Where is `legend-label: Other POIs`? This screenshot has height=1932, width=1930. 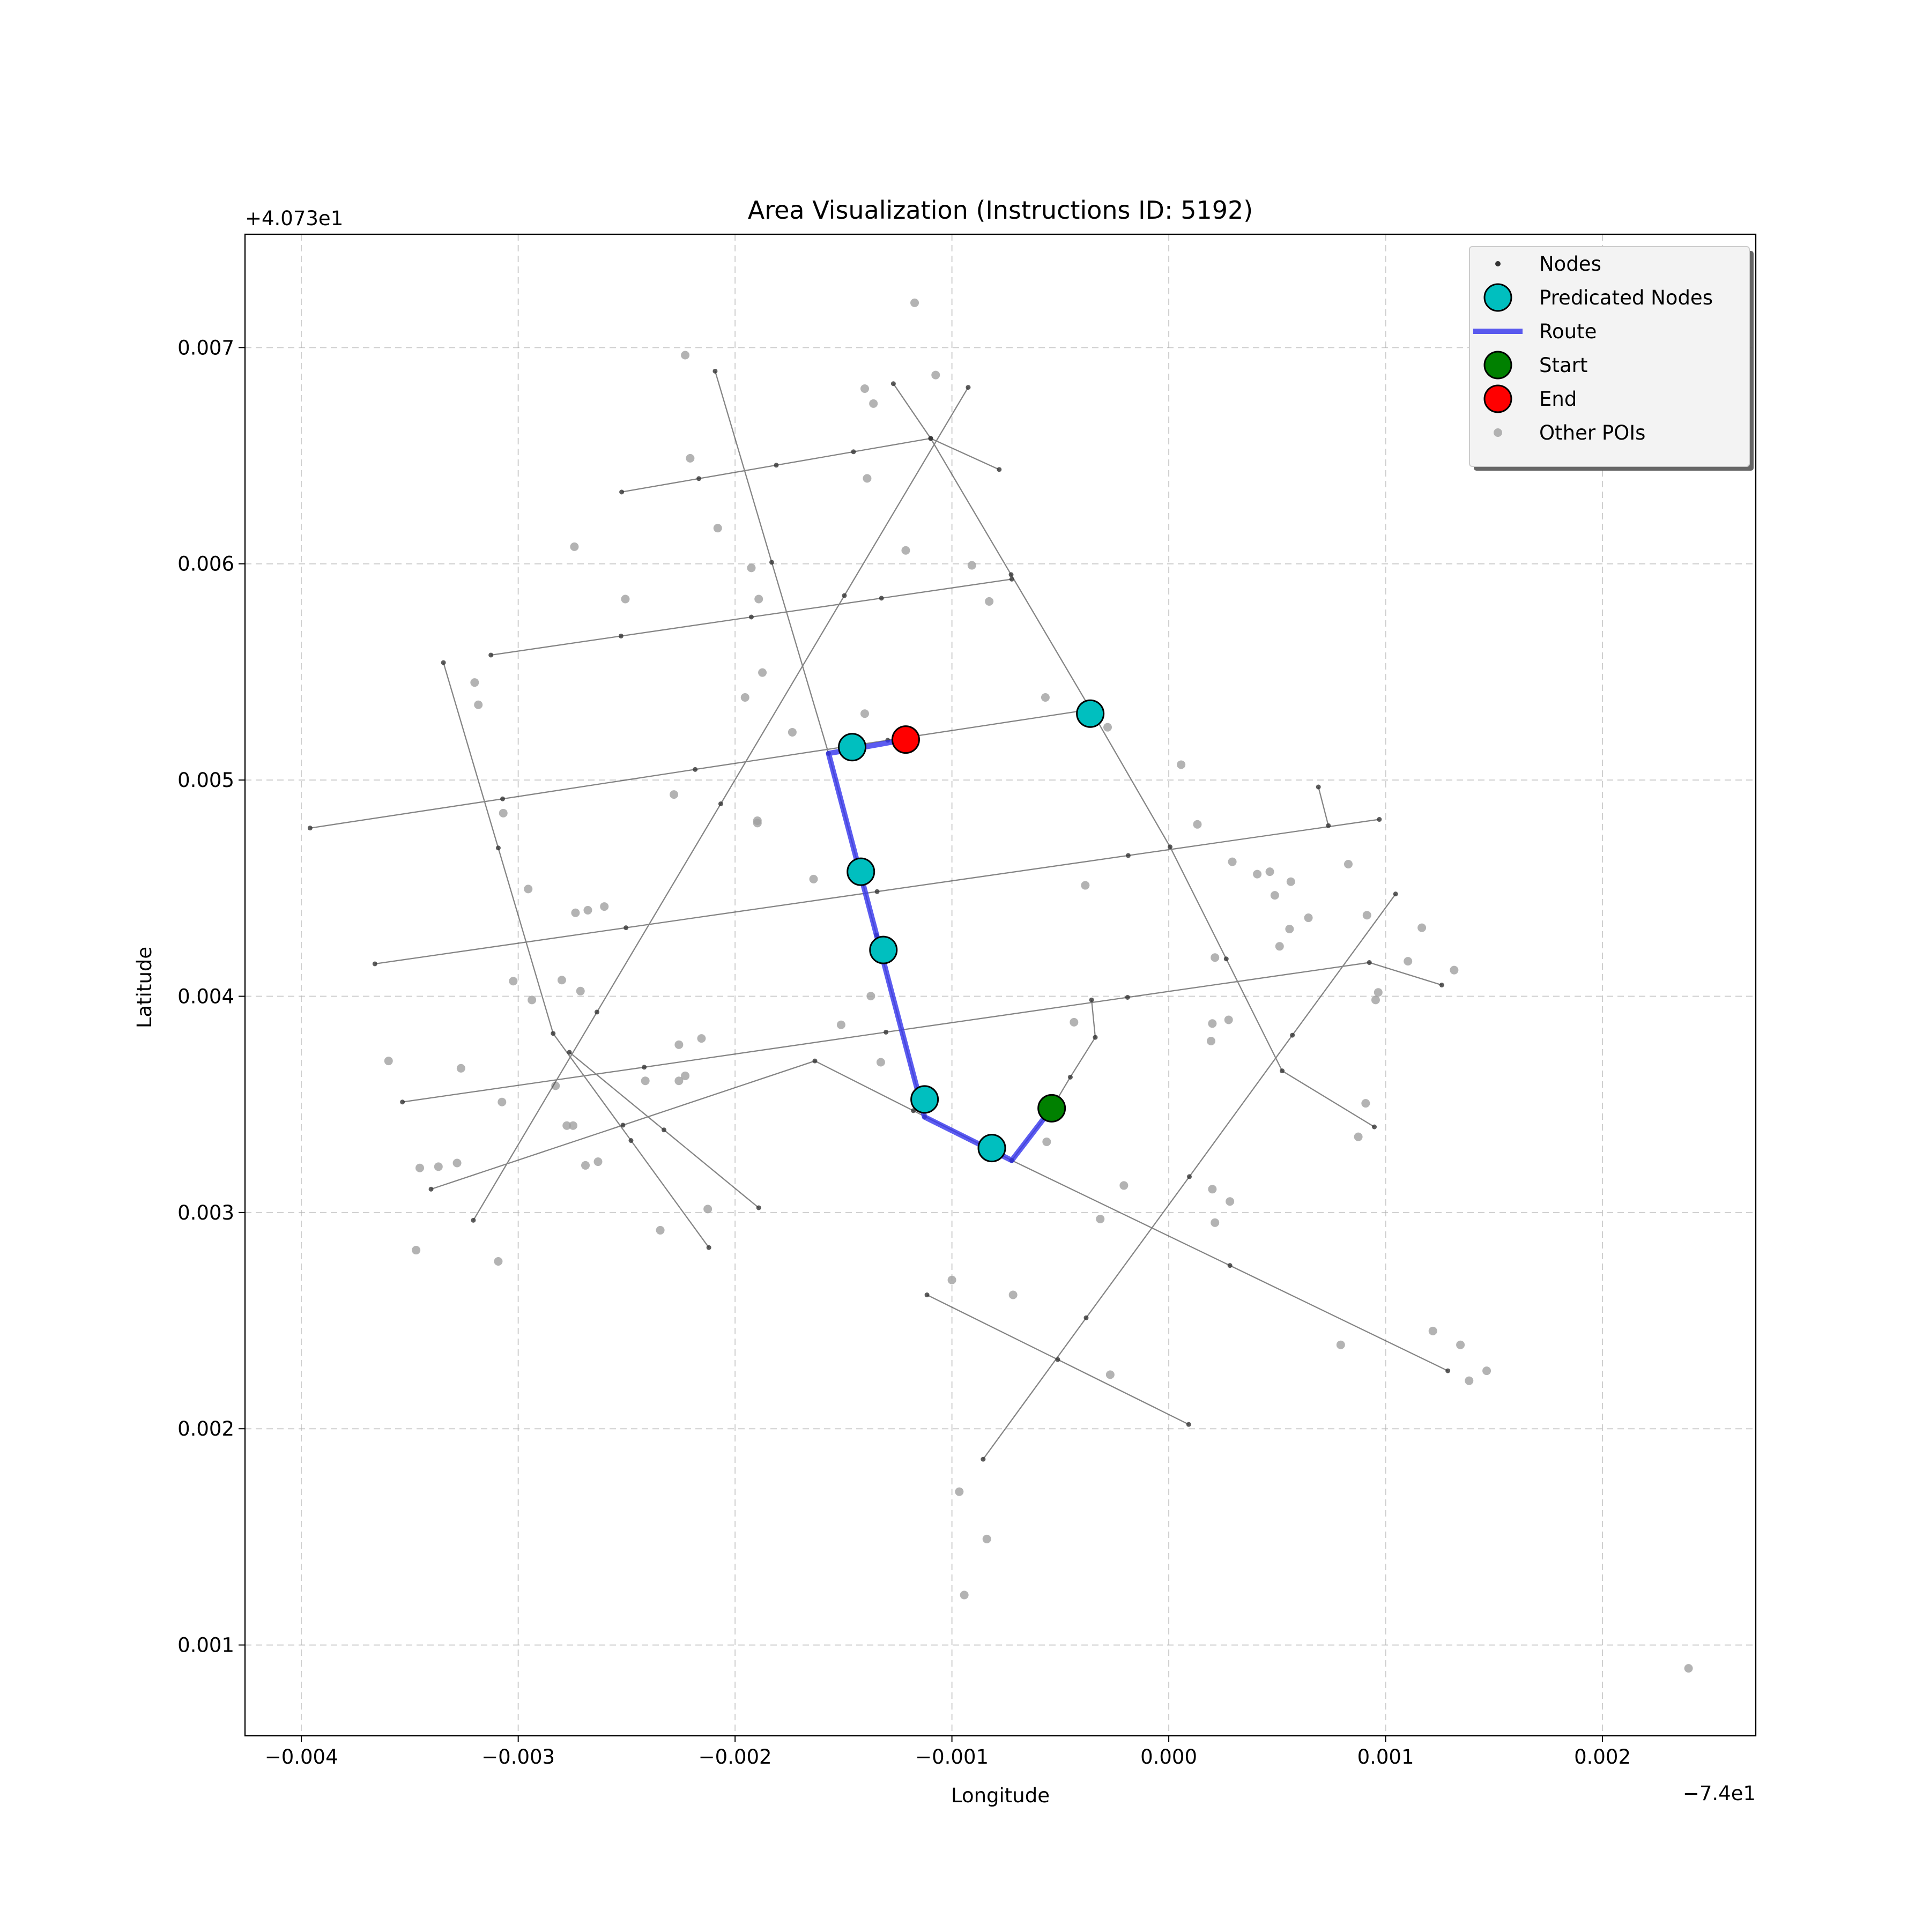
legend-label: Other POIs is located at coordinates (1592, 432).